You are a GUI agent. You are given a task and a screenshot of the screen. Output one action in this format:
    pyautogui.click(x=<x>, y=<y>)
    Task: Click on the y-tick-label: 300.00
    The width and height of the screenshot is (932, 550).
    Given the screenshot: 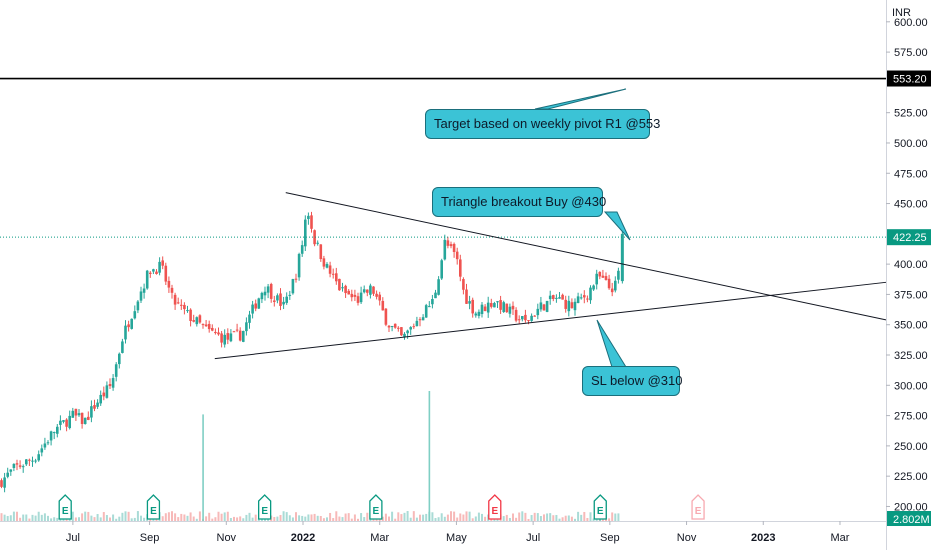 What is the action you would take?
    pyautogui.click(x=911, y=386)
    